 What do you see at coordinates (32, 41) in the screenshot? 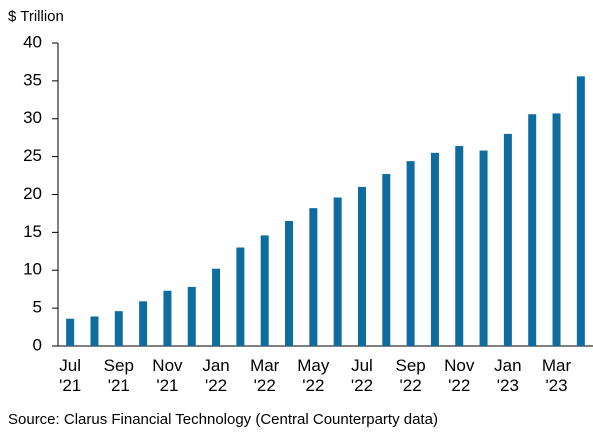
I see `y-tick-label: 40` at bounding box center [32, 41].